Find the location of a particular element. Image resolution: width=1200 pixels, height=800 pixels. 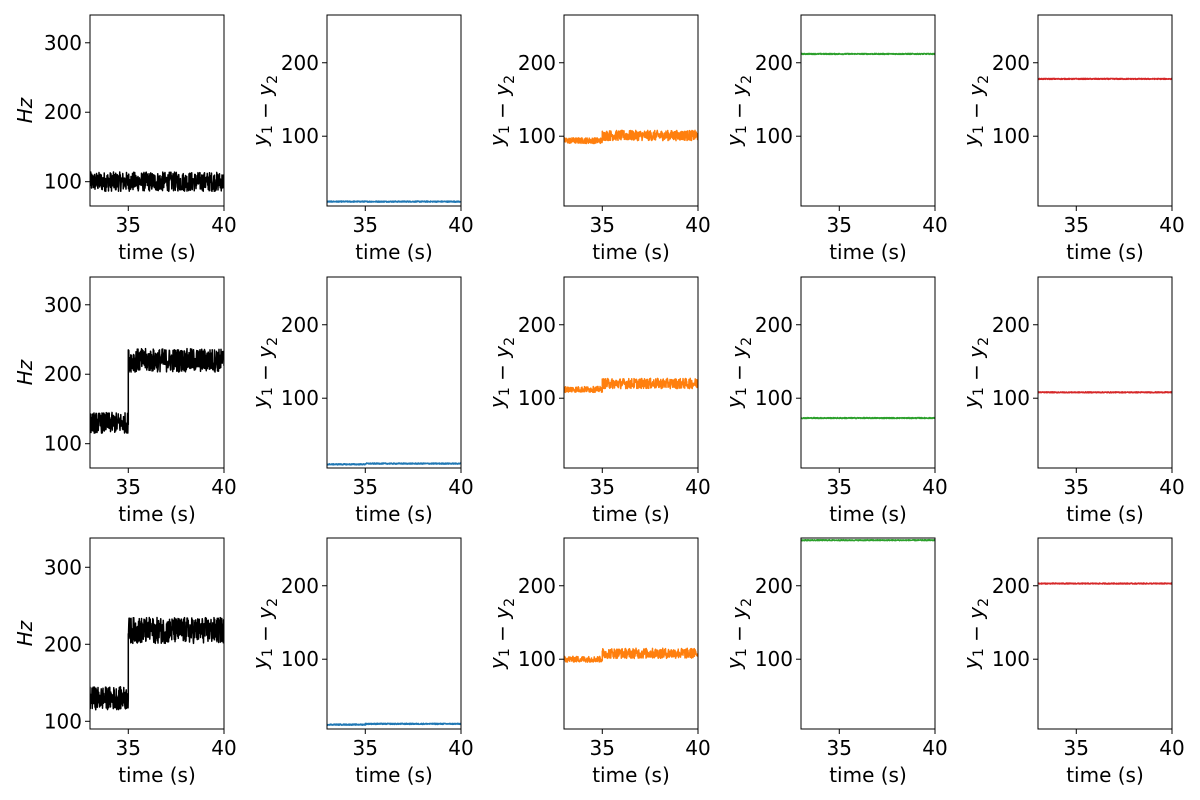

subplot-r0-c2: 35 40 100 200 time (s) y1 − y2 is located at coordinates (598, 139).